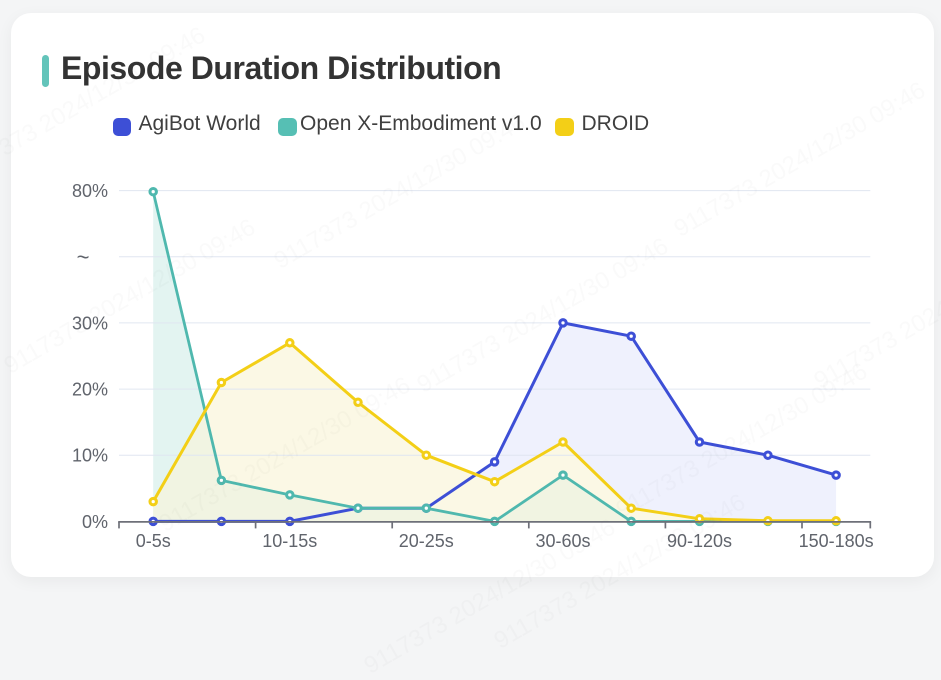  I want to click on svg-text: 20-25s, so click(426, 541).